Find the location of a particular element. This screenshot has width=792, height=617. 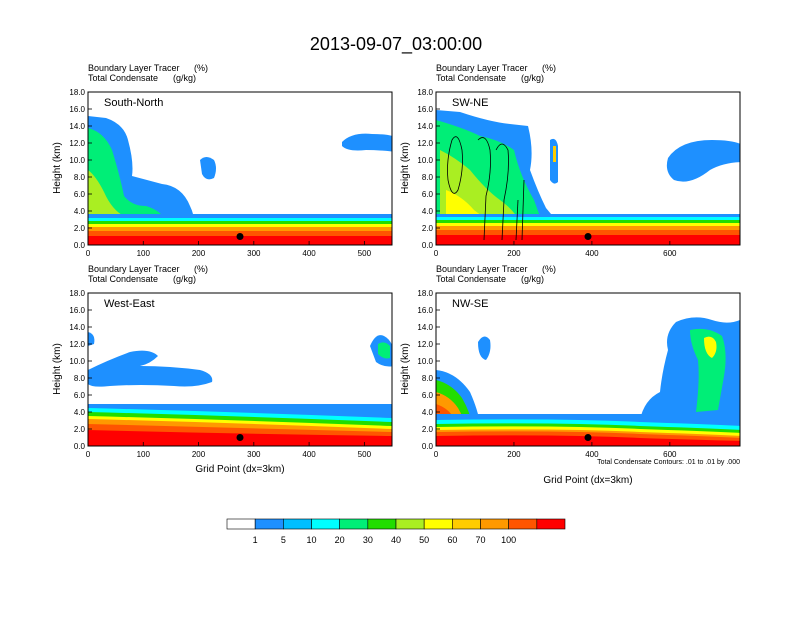

deep-tower-yellow is located at coordinates (710, 347).